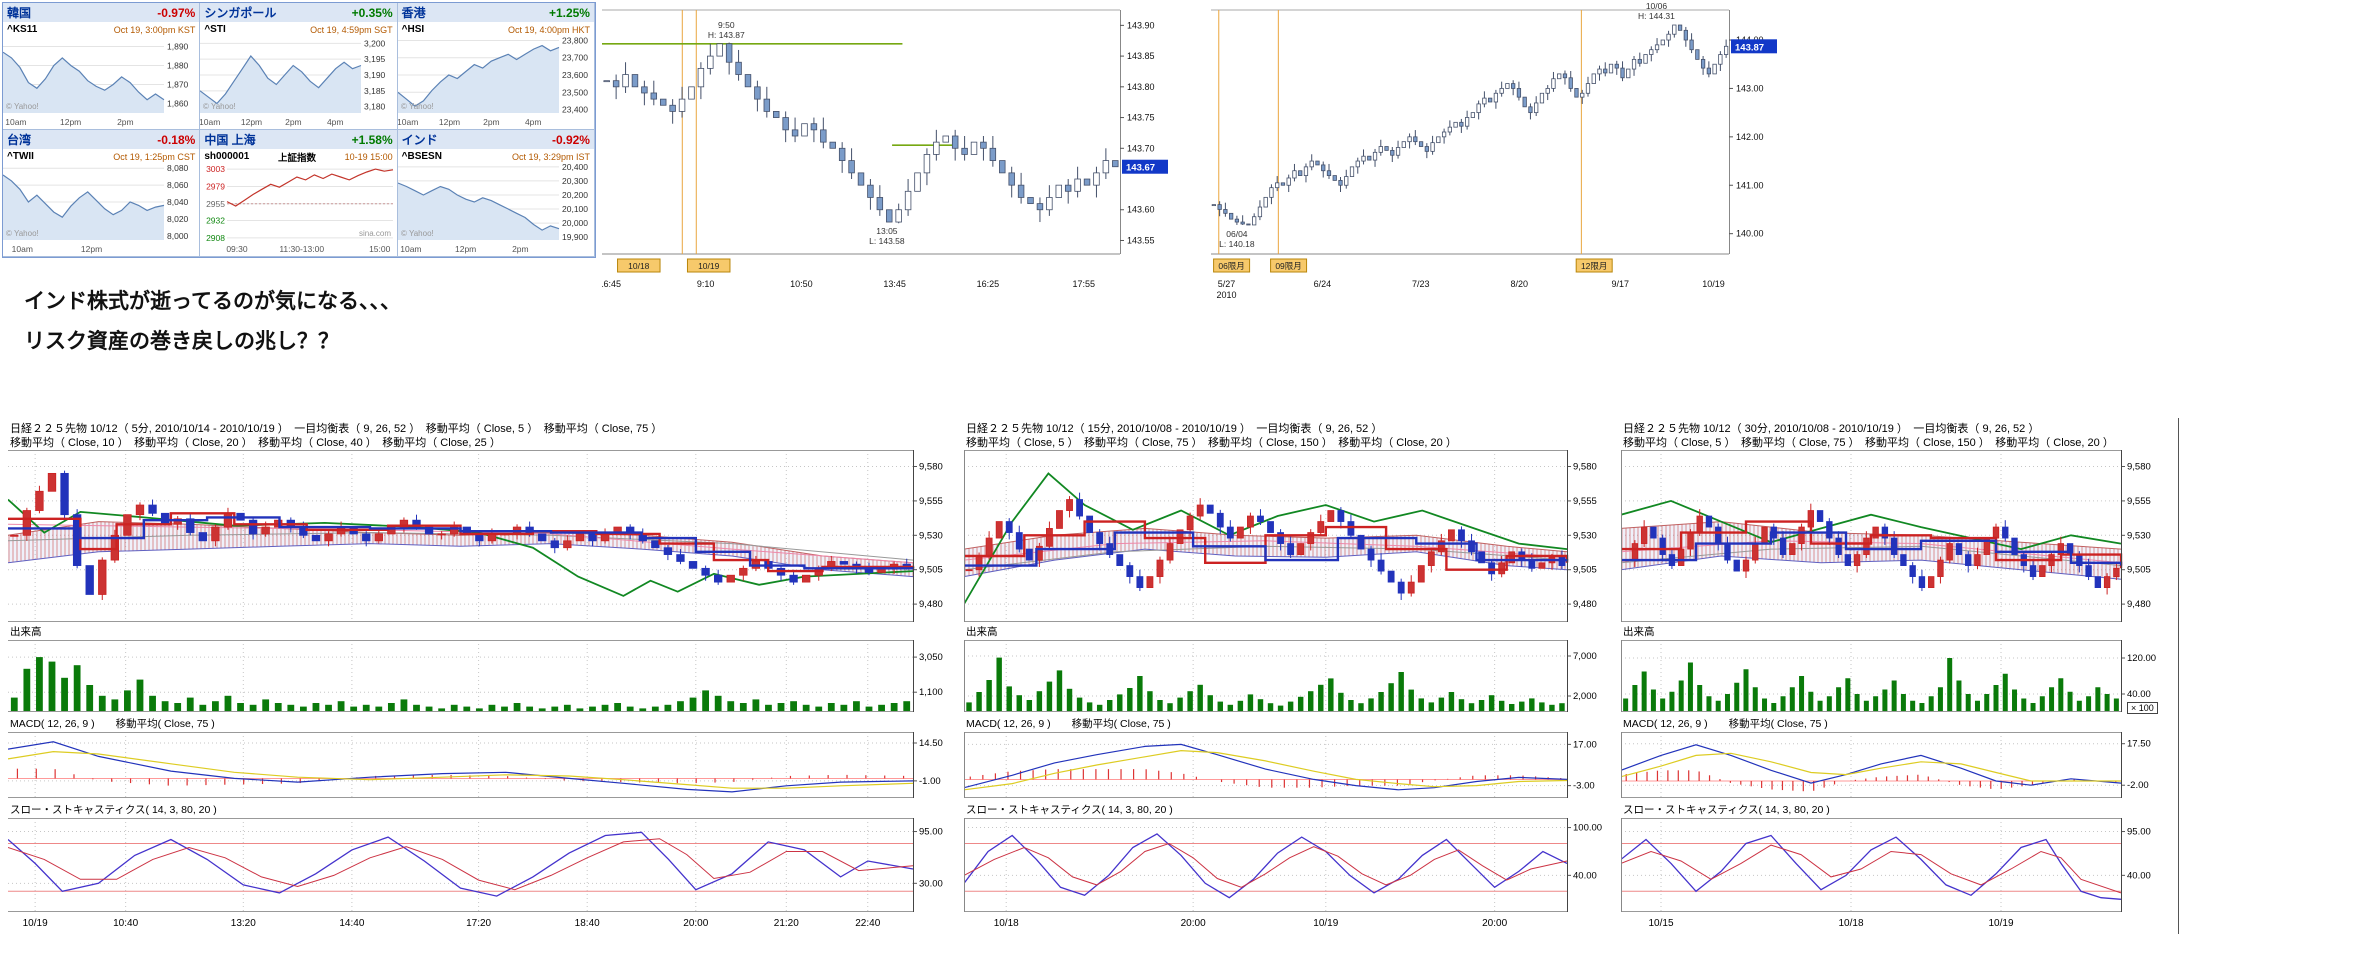 This screenshot has width=2358, height=962. What do you see at coordinates (1656, 16) in the screenshot?
I see `svg-text: H: 144.31` at bounding box center [1656, 16].